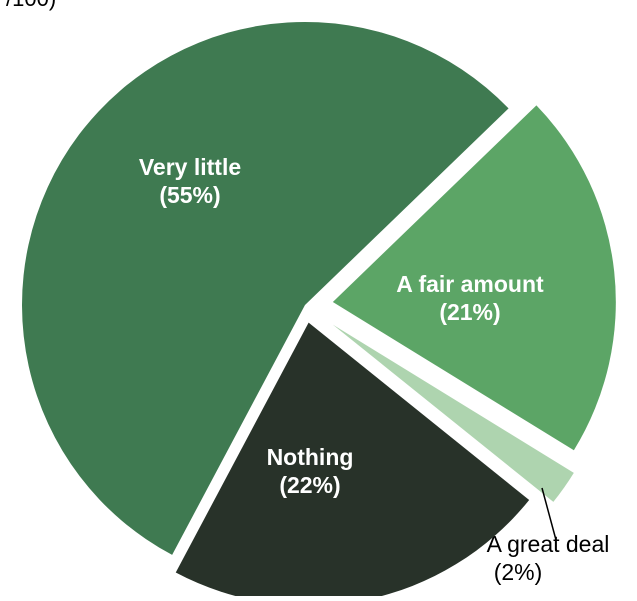 The width and height of the screenshot is (637, 601). Describe the element at coordinates (31, 6) in the screenshot. I see `cut-off-header-text: /100)` at that location.